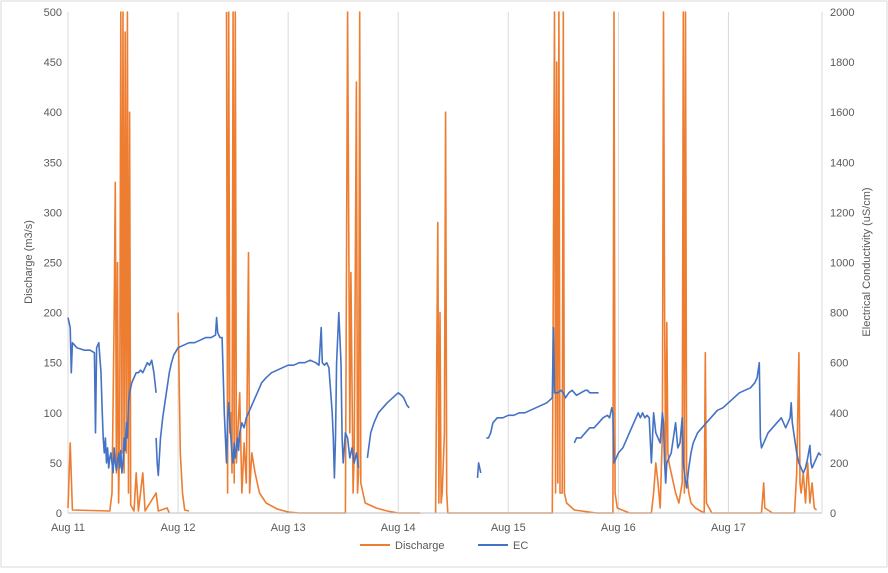 This screenshot has width=888, height=573. Describe the element at coordinates (842, 213) in the screenshot. I see `y-right-tick-label: 1200` at that location.